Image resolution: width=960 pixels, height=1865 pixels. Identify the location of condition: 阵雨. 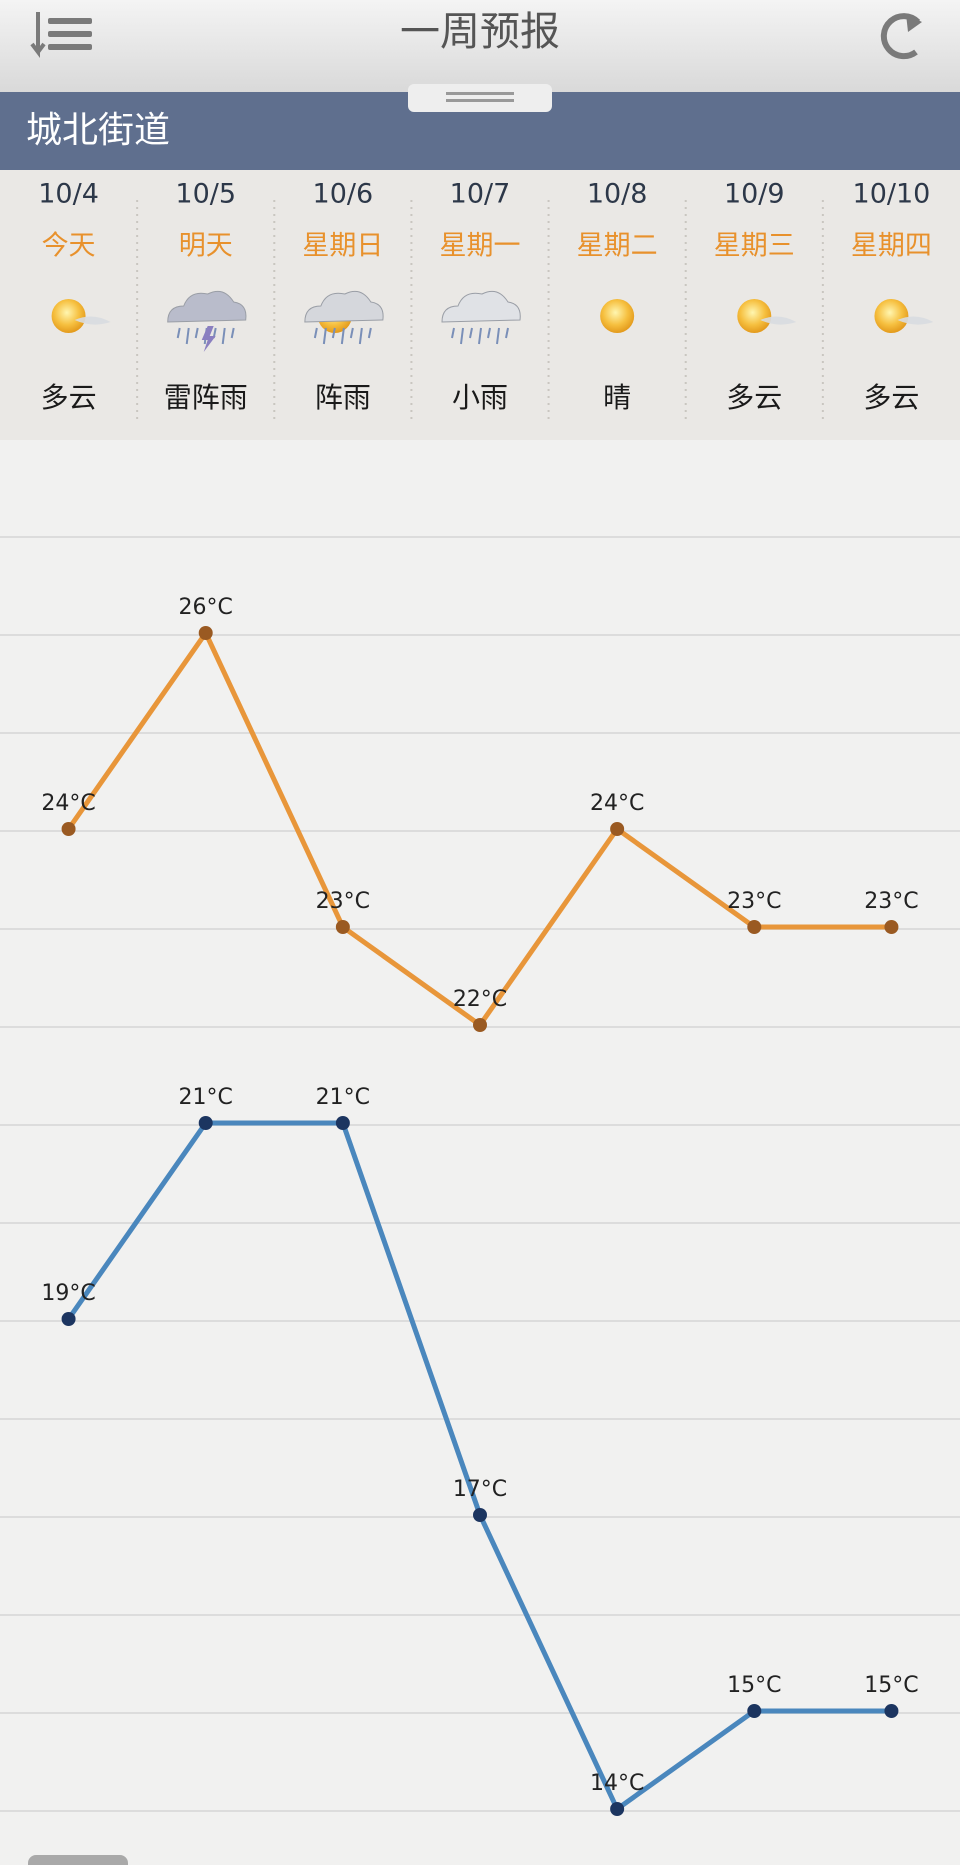
(343, 397).